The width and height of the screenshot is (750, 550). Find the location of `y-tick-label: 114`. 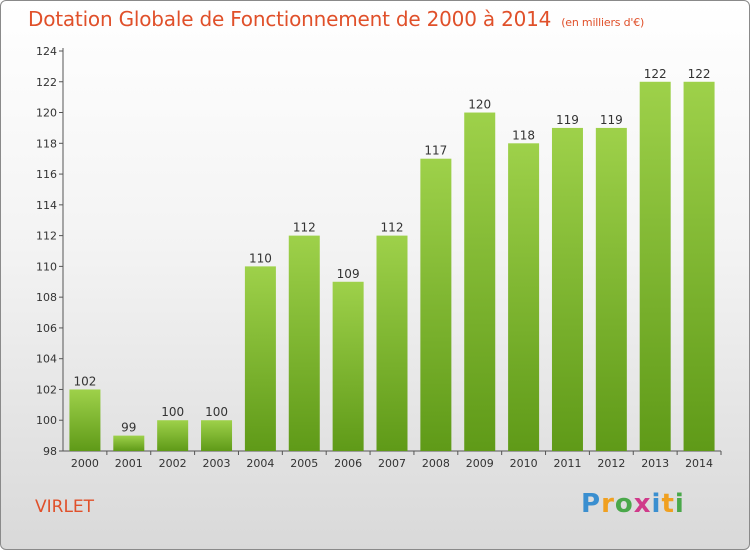

y-tick-label: 114 is located at coordinates (46, 205).